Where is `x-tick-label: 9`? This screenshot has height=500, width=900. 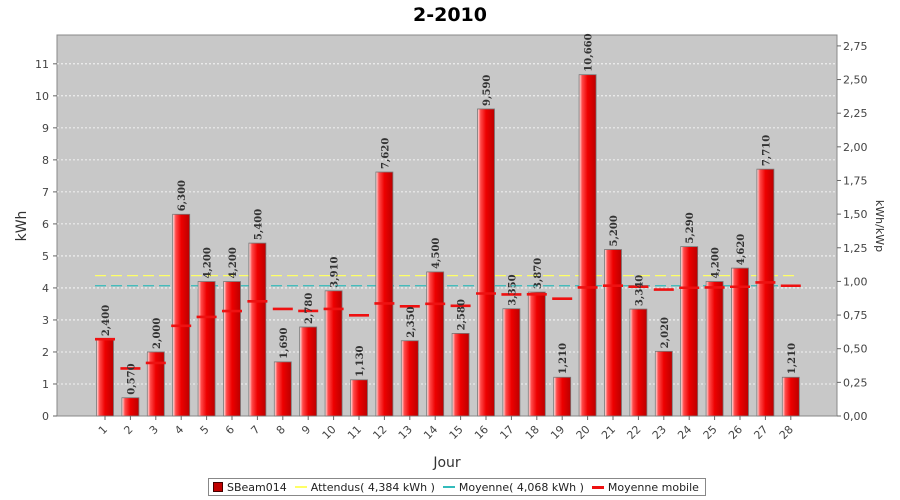 x-tick-label: 9 is located at coordinates (306, 430).